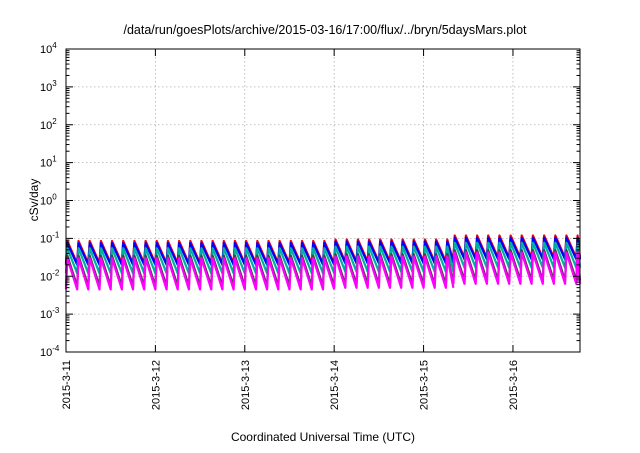 The width and height of the screenshot is (640, 453). I want to click on x-tick-label: 2015-3-16, so click(514, 385).